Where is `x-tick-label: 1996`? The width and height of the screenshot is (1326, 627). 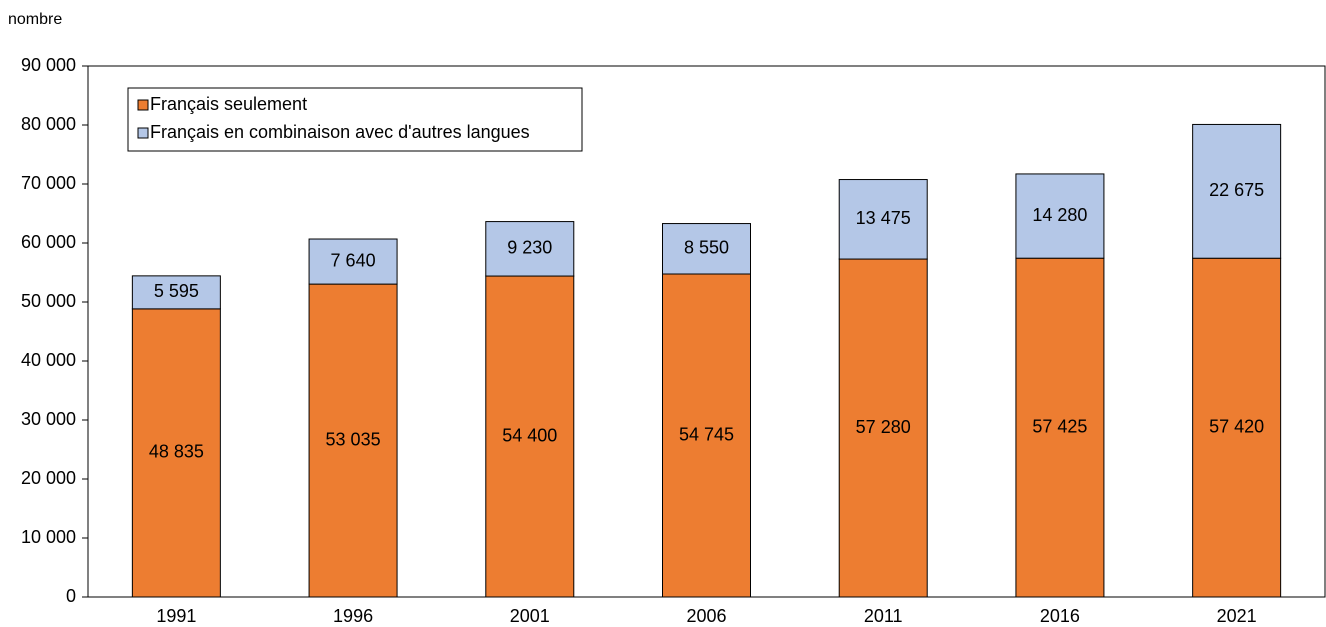
x-tick-label: 1996 is located at coordinates (353, 616).